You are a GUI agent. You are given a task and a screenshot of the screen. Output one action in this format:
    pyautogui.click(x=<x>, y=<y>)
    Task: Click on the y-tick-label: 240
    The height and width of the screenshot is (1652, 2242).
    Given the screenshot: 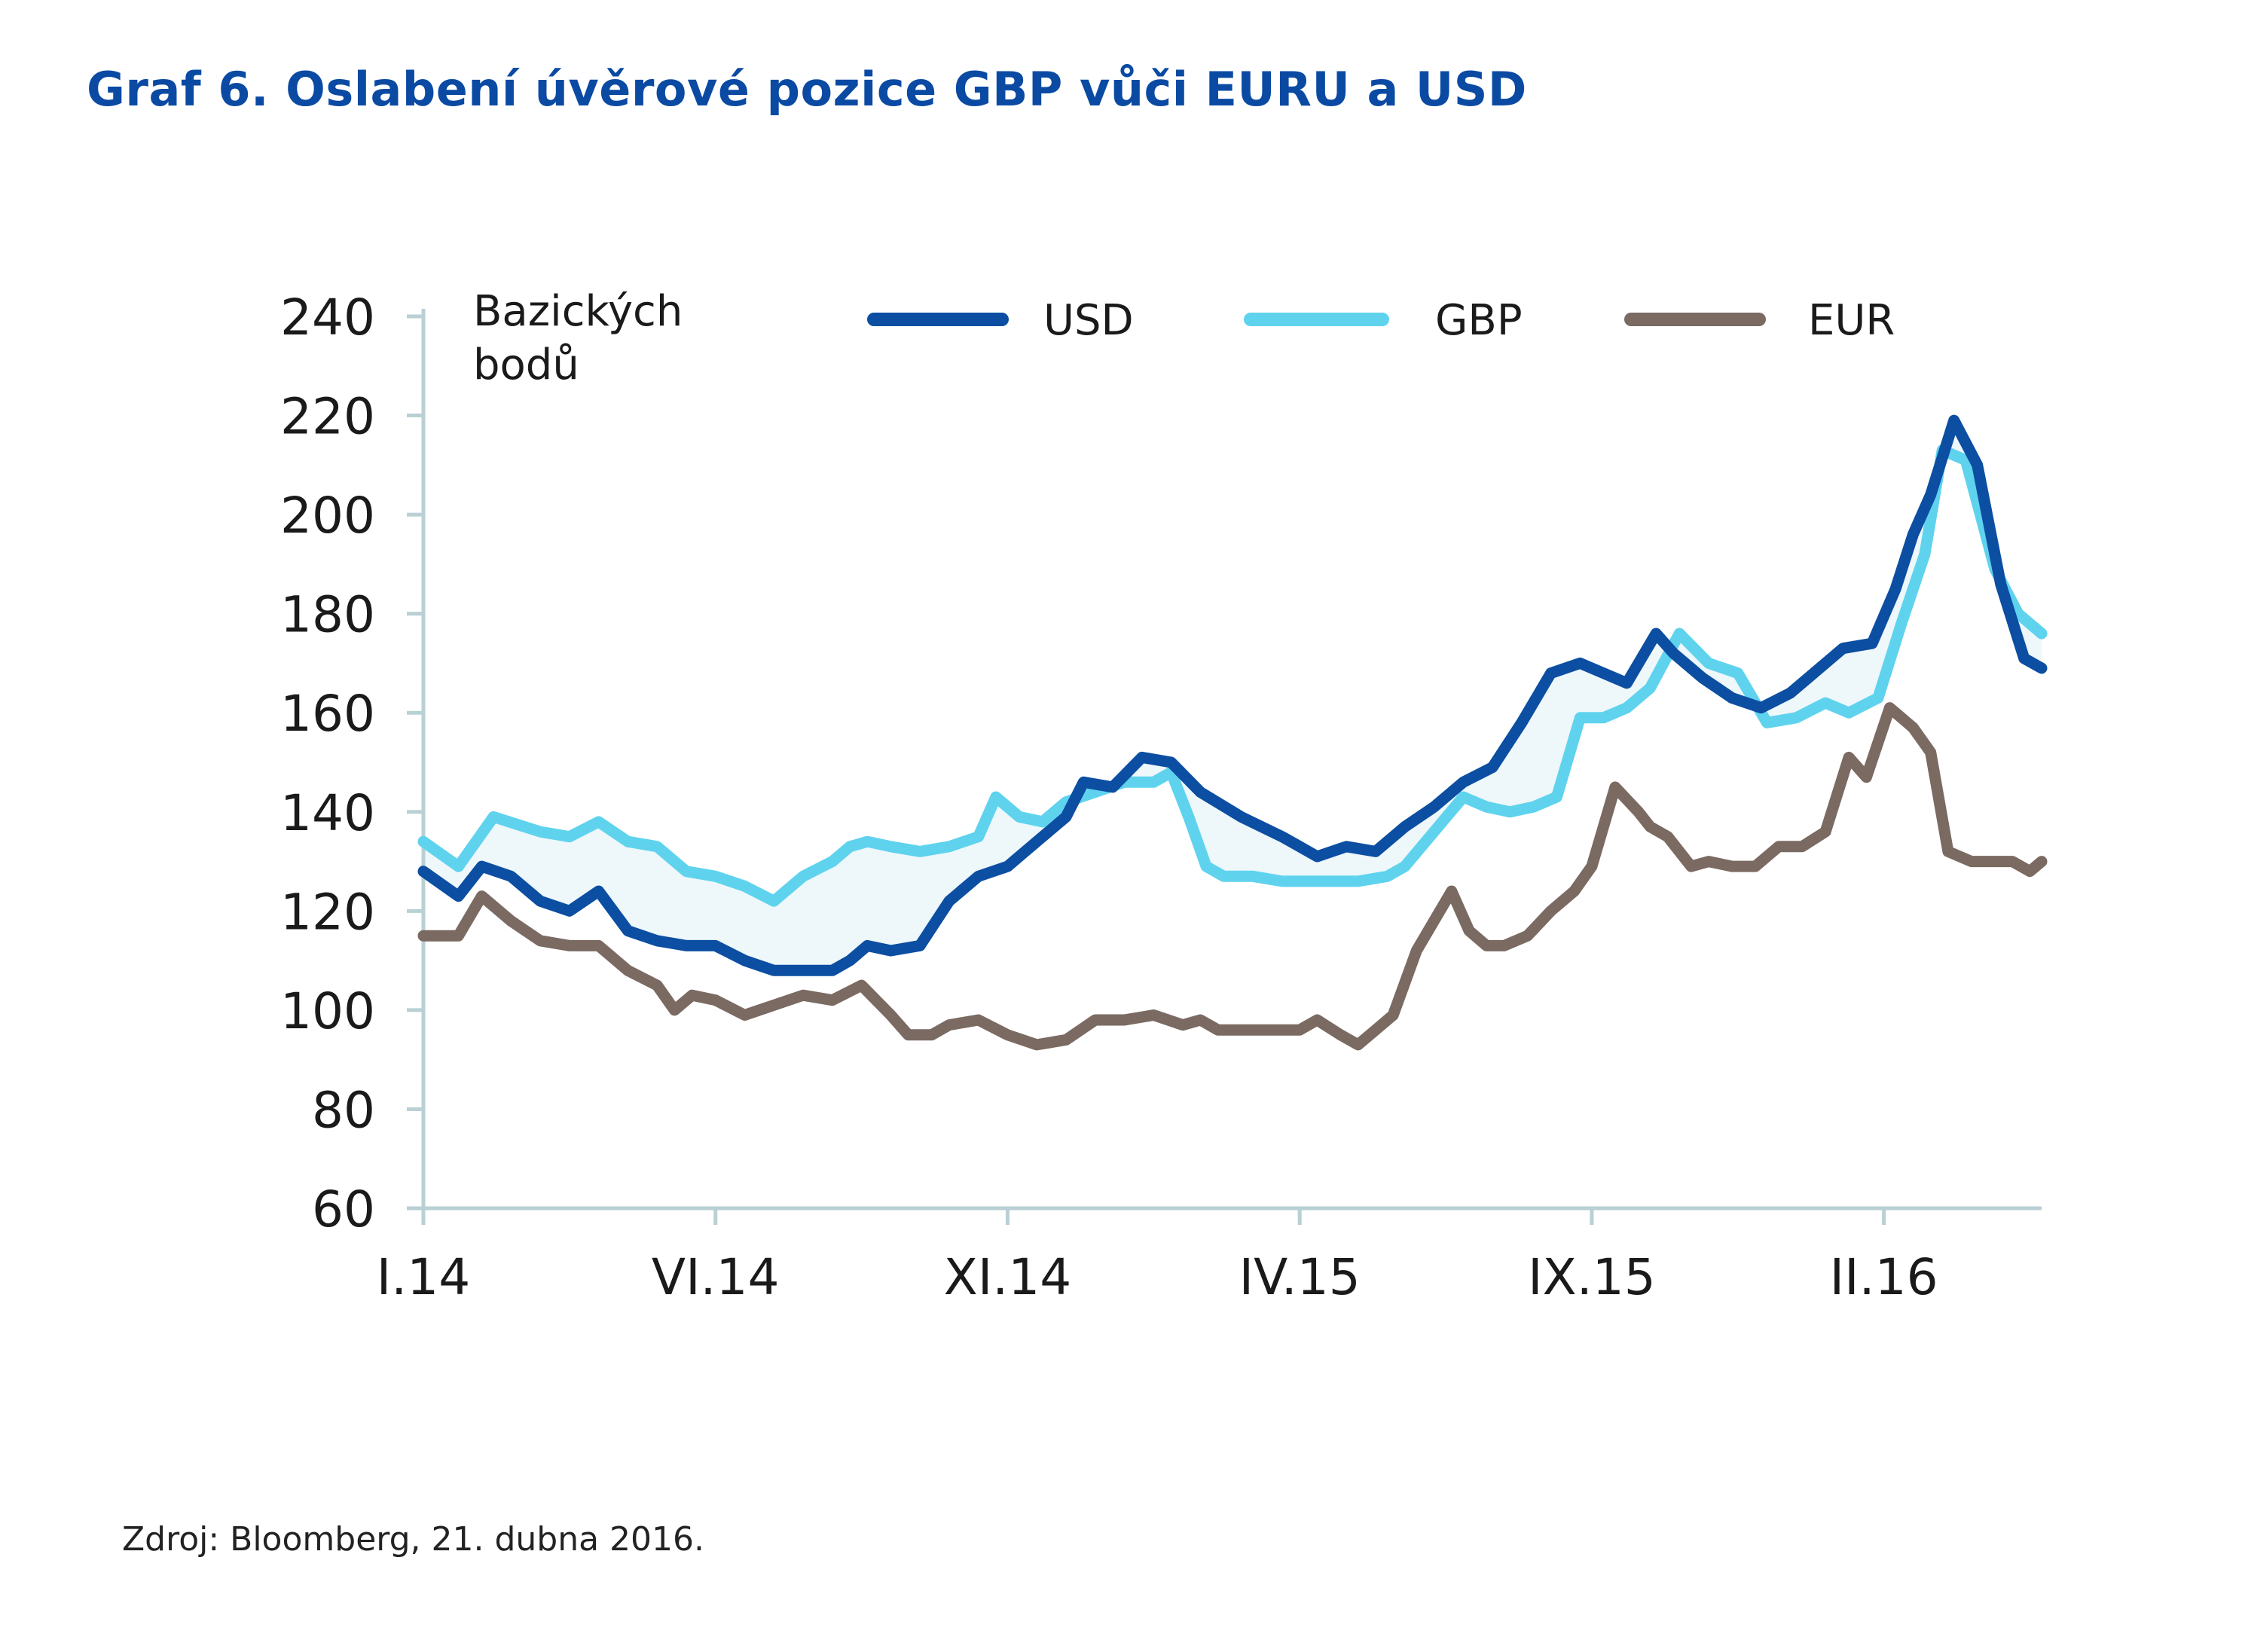 What is the action you would take?
    pyautogui.click(x=327, y=318)
    